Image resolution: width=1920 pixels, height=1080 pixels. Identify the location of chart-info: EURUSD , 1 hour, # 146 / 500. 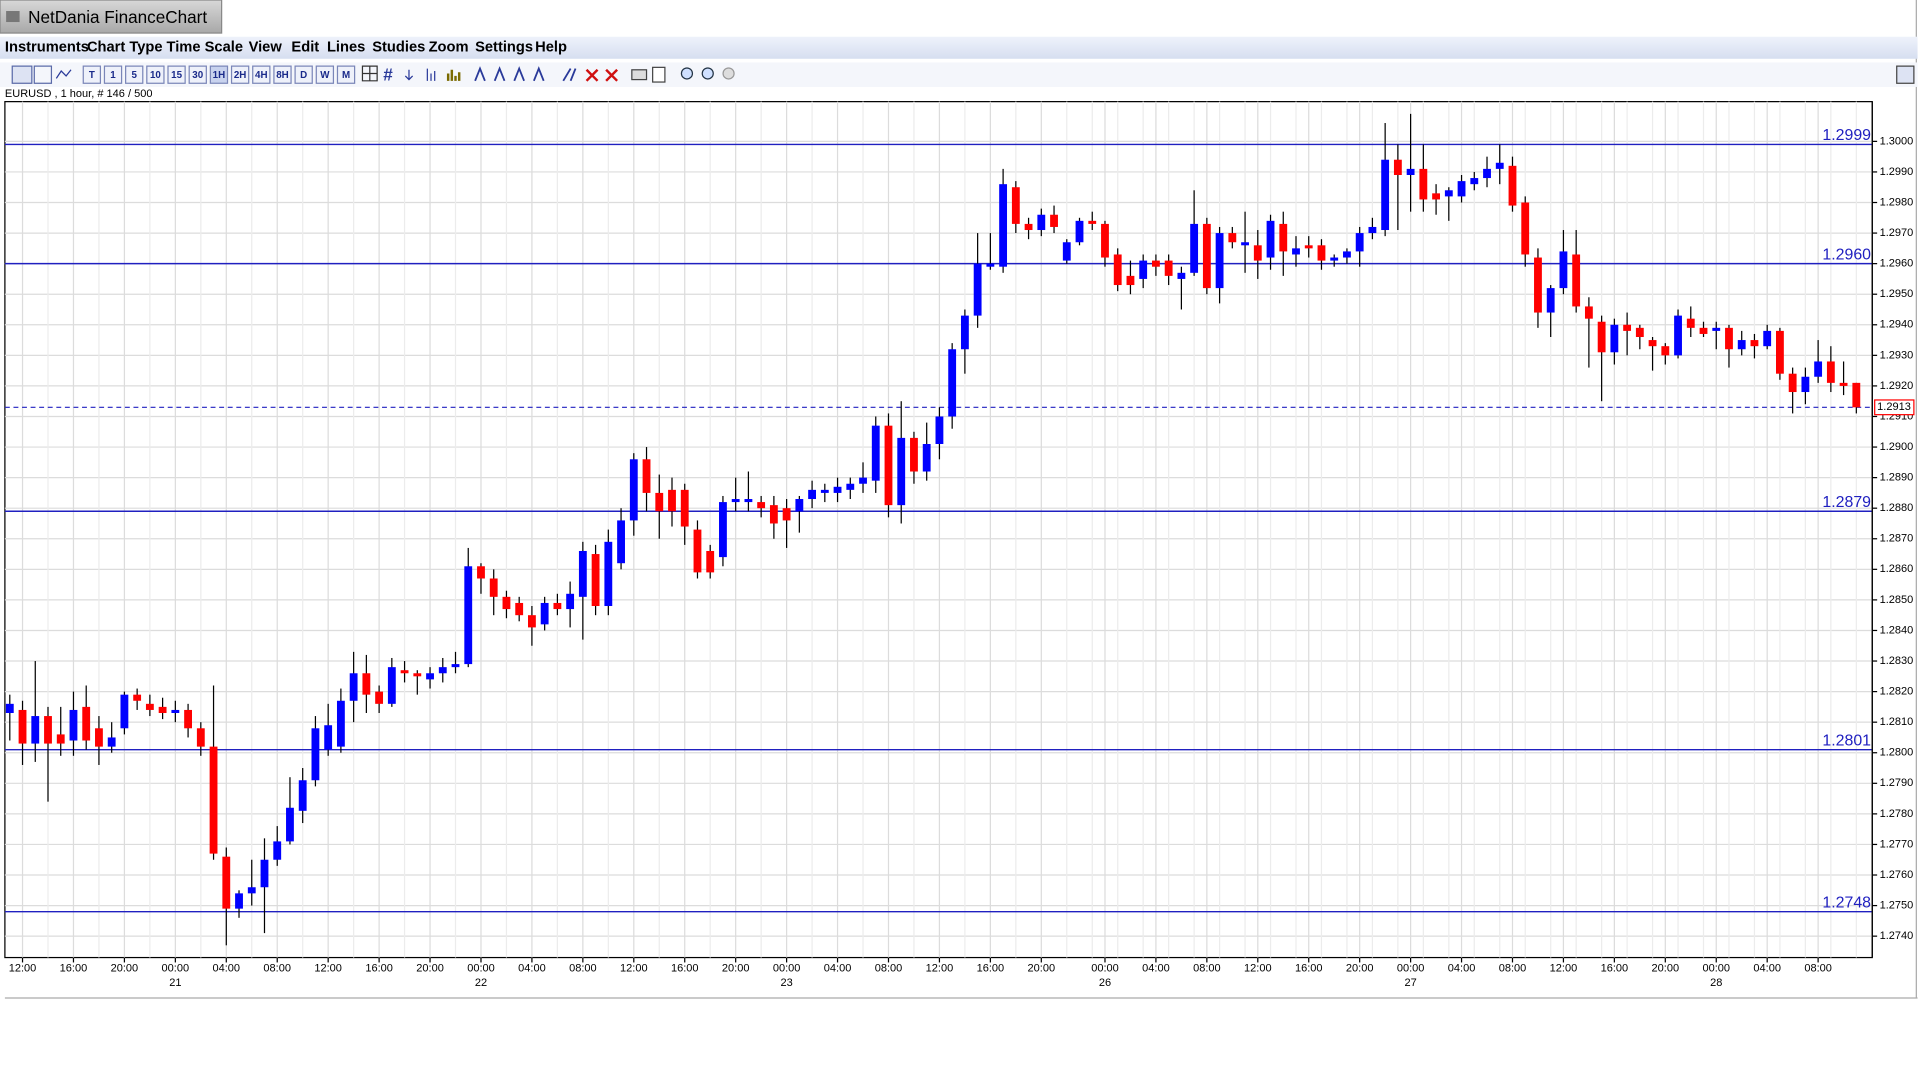
(79, 94).